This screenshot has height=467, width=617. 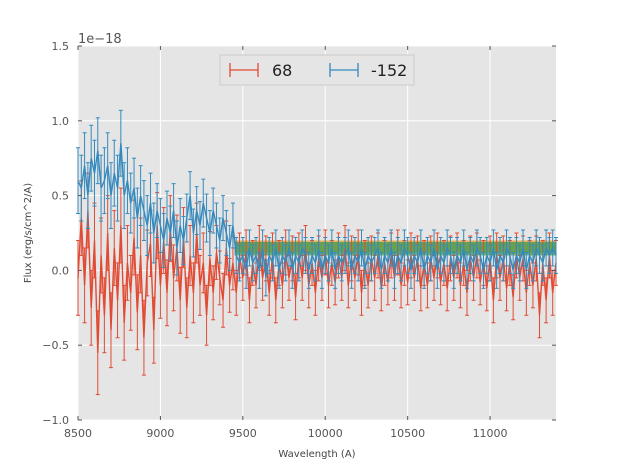 What do you see at coordinates (344, 70) in the screenshot?
I see `legend-marker-neg152` at bounding box center [344, 70].